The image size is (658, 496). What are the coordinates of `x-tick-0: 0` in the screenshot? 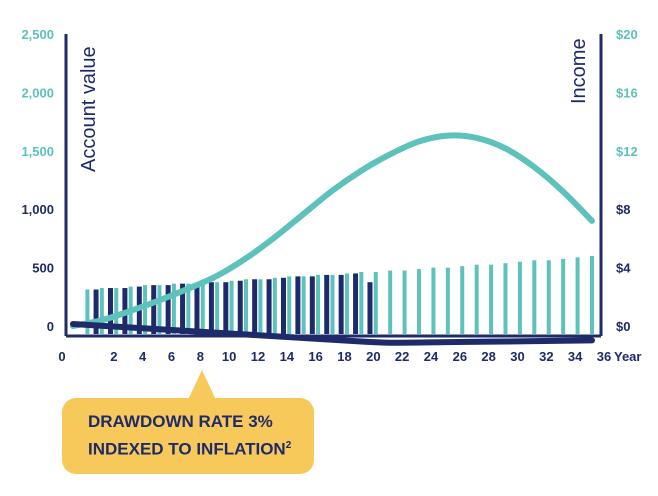 It's located at (61, 356).